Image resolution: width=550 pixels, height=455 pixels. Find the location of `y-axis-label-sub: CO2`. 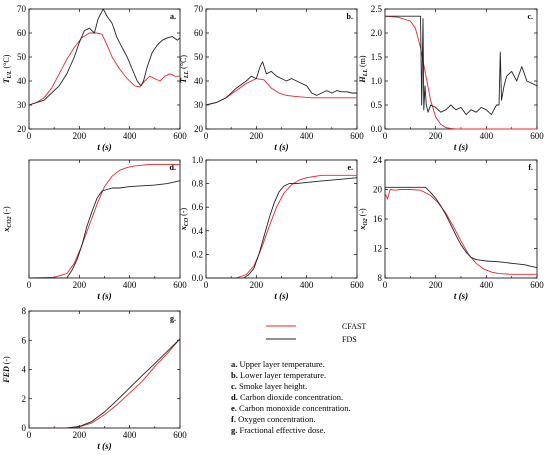

y-axis-label-sub: CO2 is located at coordinates (10, 221).